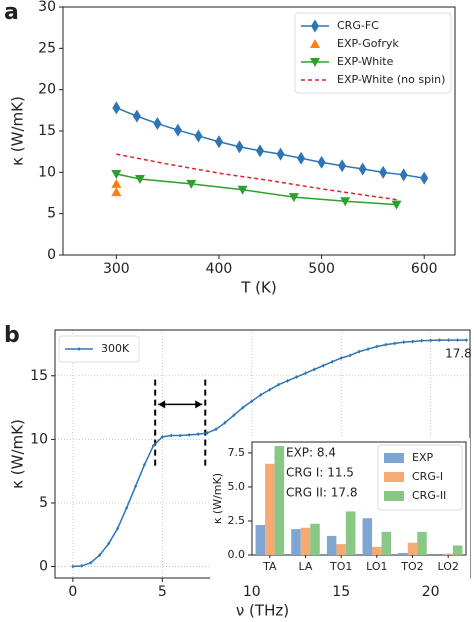 Image resolution: width=474 pixels, height=622 pixels. I want to click on legend-label: EXP-Gofryk, so click(368, 43).